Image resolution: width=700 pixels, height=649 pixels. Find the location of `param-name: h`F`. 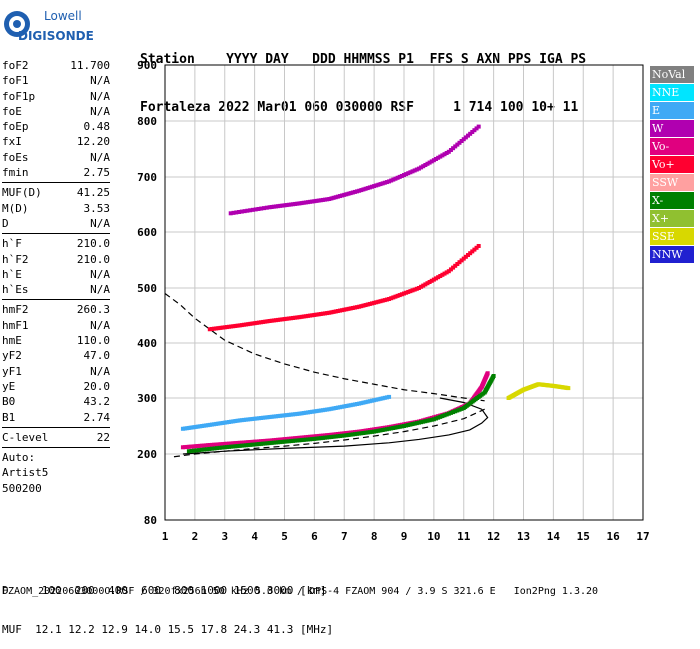

param-name: h`F is located at coordinates (12, 244).